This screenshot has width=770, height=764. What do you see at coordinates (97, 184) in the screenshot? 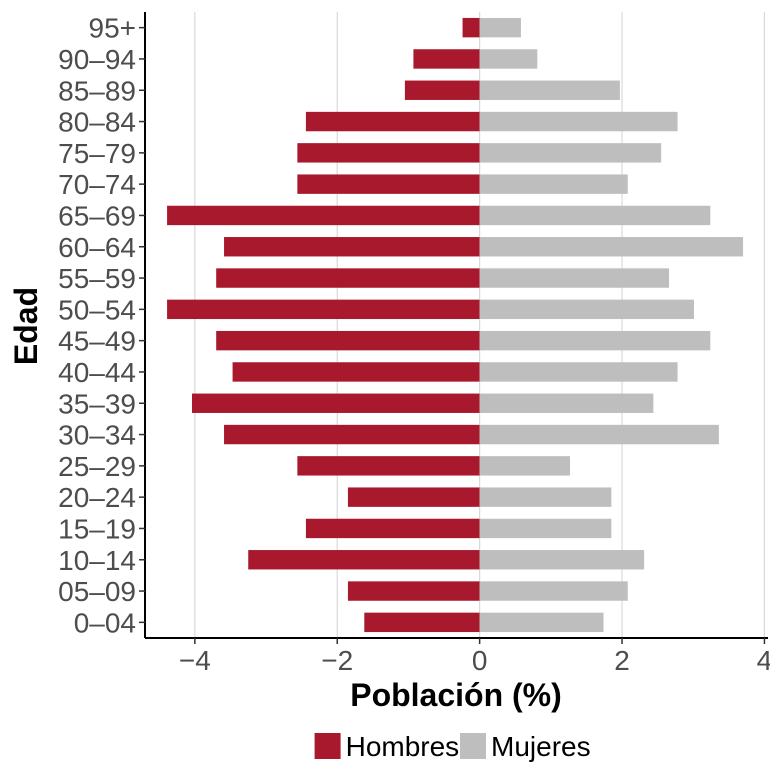
I see `y-tick-label: 70–74` at bounding box center [97, 184].